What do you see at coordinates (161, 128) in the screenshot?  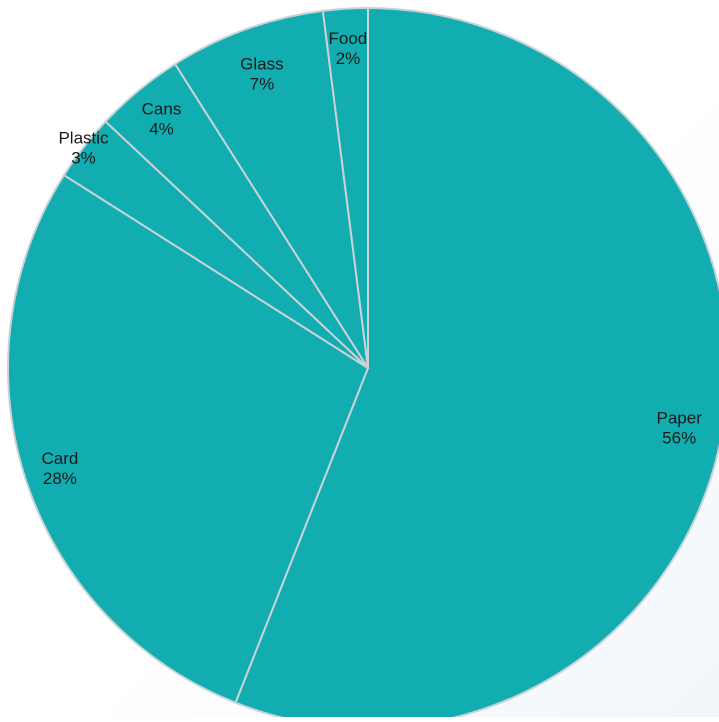 I see `slice-percent-label: 4%` at bounding box center [161, 128].